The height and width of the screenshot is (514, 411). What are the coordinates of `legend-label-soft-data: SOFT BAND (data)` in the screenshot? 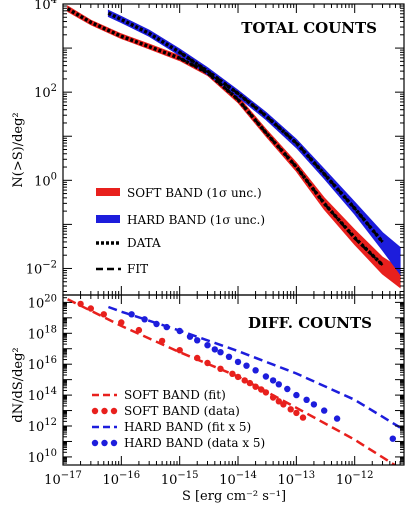 It's located at (182, 411).